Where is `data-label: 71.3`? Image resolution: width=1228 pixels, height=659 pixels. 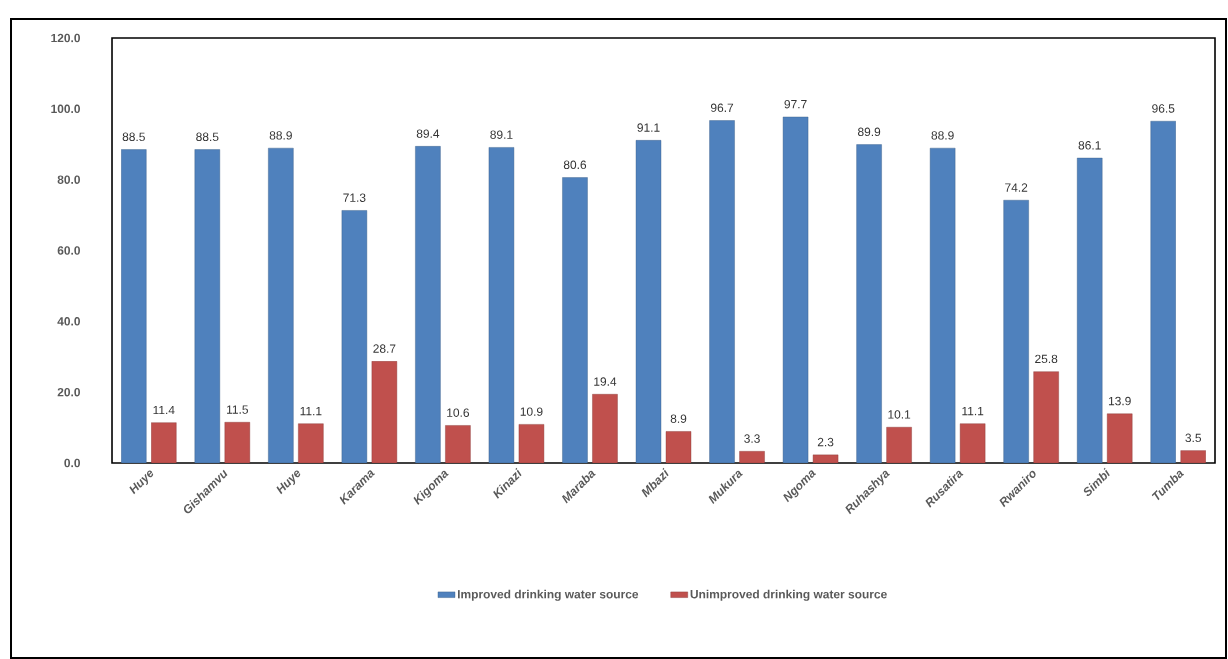 data-label: 71.3 is located at coordinates (354, 197).